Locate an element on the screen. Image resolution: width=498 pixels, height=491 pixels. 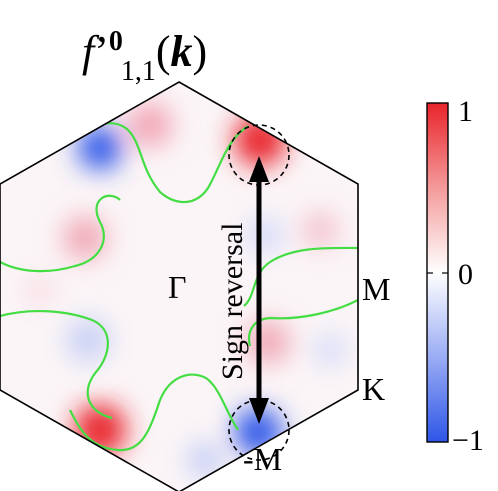
plot-title: f’0 1,1(k) is located at coordinates (144, 56).